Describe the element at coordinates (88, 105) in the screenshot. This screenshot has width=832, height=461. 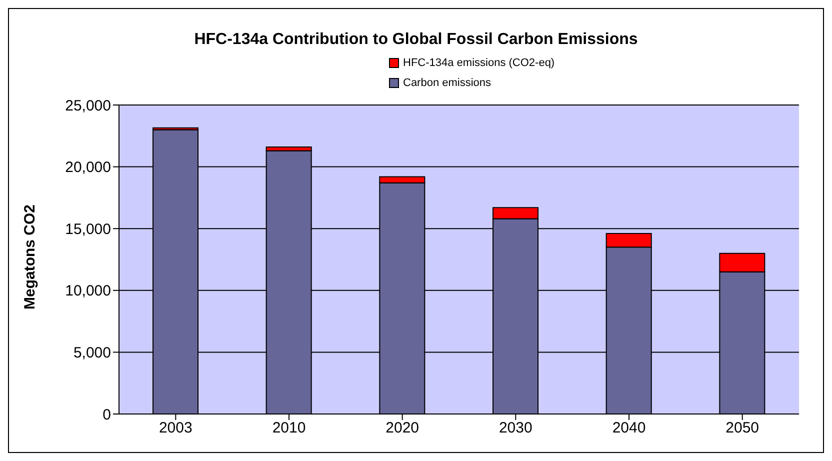
I see `y-tick-label: 25,000` at that location.